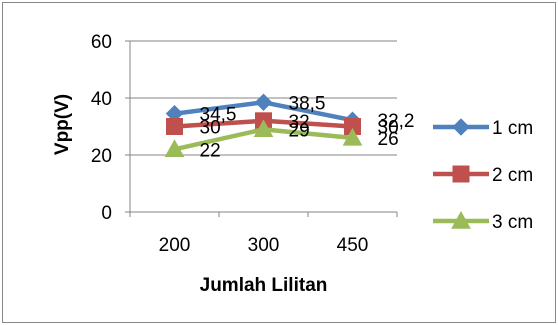 This screenshot has height=325, width=558. Describe the element at coordinates (388, 139) in the screenshot. I see `data-label-3-cm-450: 26` at that location.